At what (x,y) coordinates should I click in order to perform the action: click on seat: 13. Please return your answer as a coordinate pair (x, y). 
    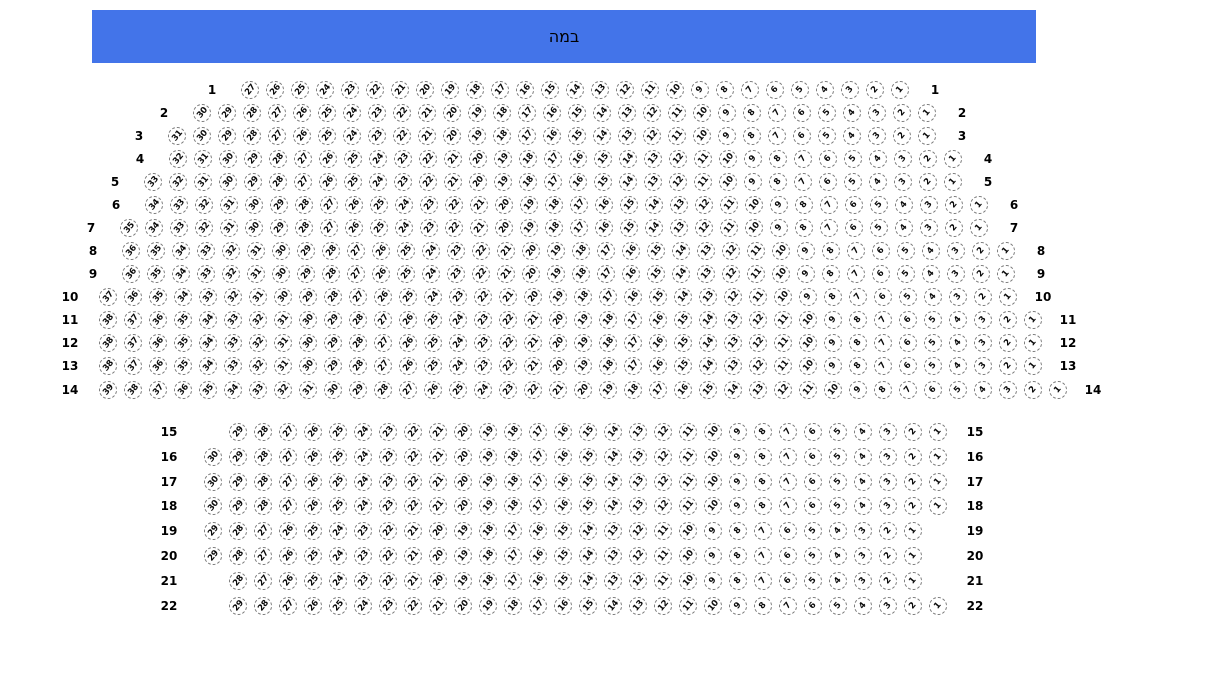
    Looking at the image, I should click on (613, 581).